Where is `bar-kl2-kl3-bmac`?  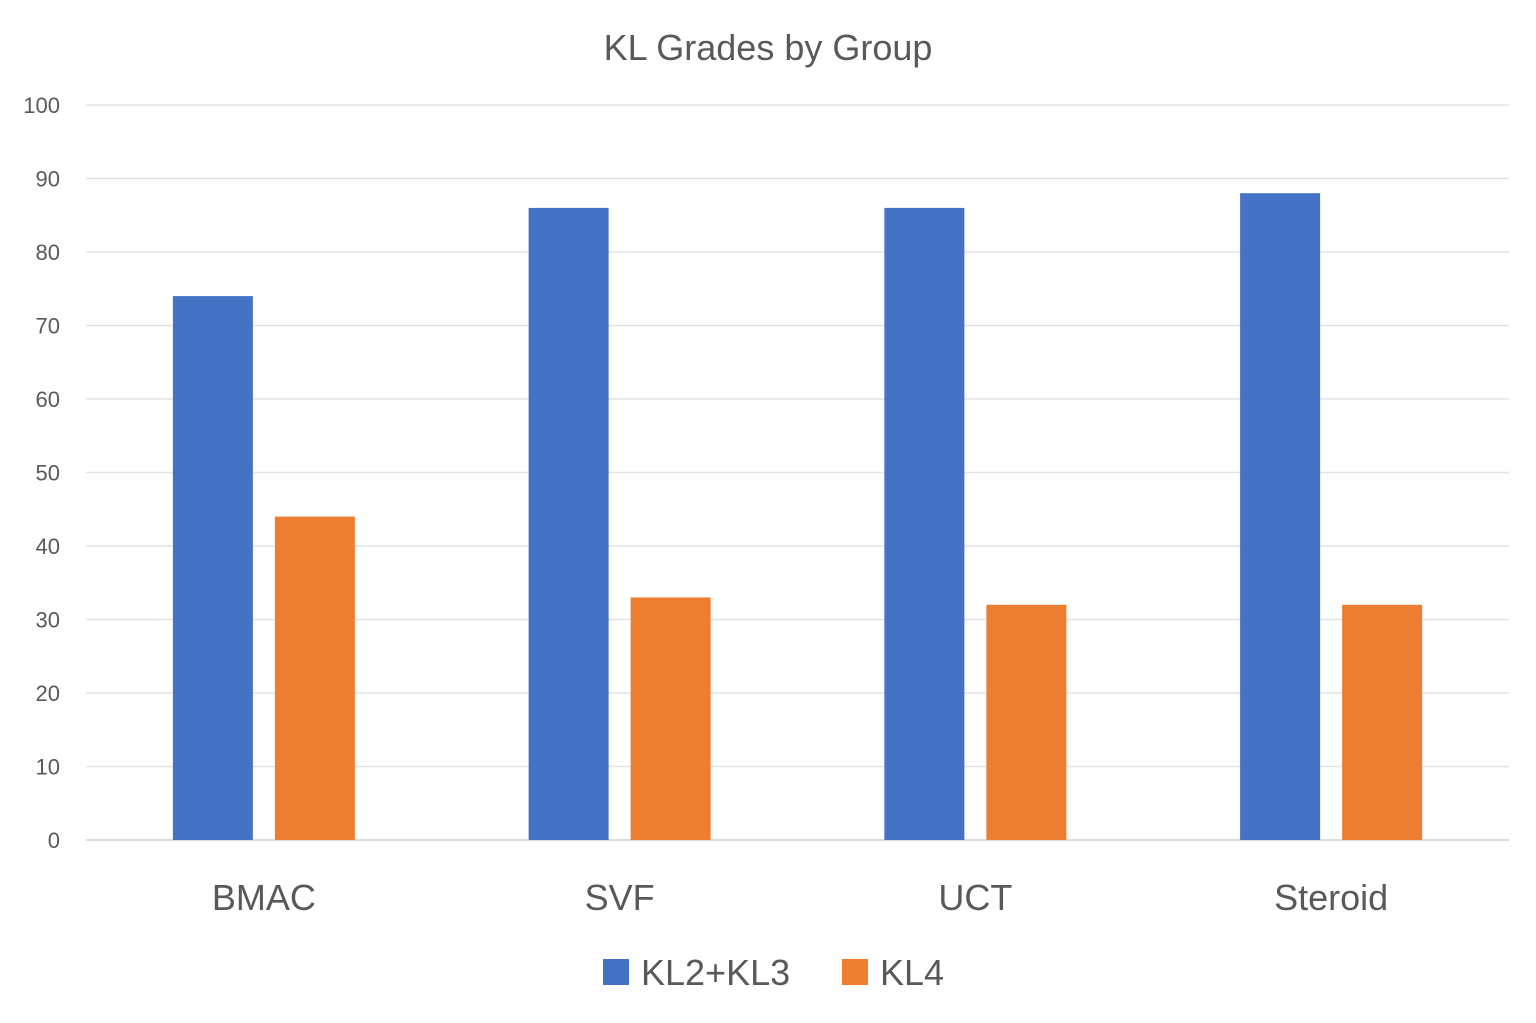 bar-kl2-kl3-bmac is located at coordinates (212, 568).